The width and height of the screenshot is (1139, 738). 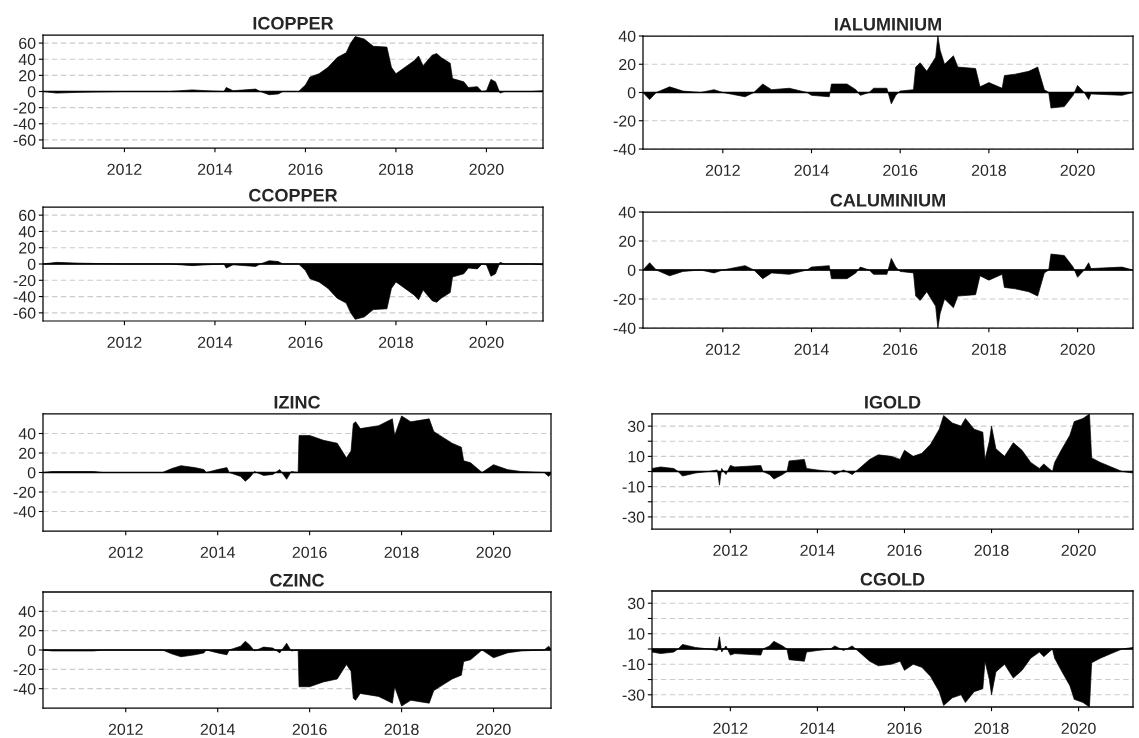 I want to click on chart-title: ICOPPER, so click(x=293, y=23).